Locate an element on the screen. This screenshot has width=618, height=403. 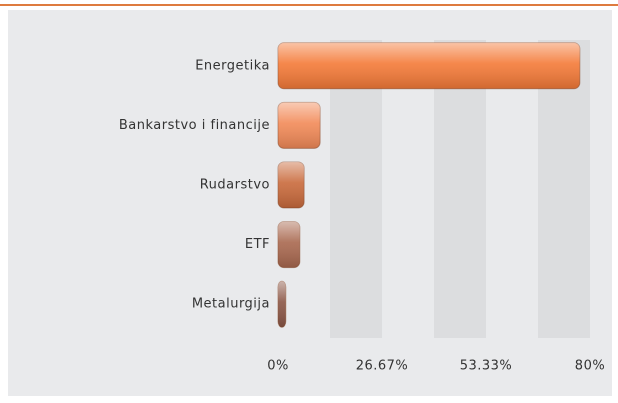
x-tick-label: 80% is located at coordinates (590, 366).